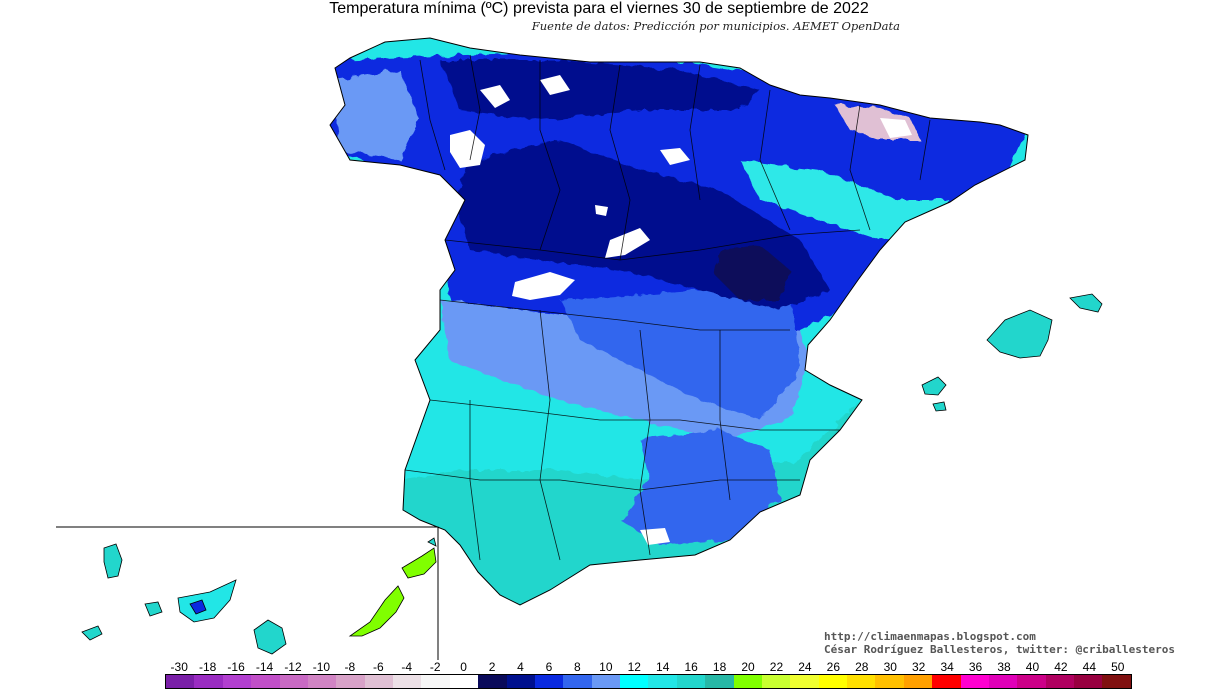 Image resolution: width=1228 pixels, height=691 pixels. What do you see at coordinates (947, 667) in the screenshot?
I see `legend-label: 34` at bounding box center [947, 667].